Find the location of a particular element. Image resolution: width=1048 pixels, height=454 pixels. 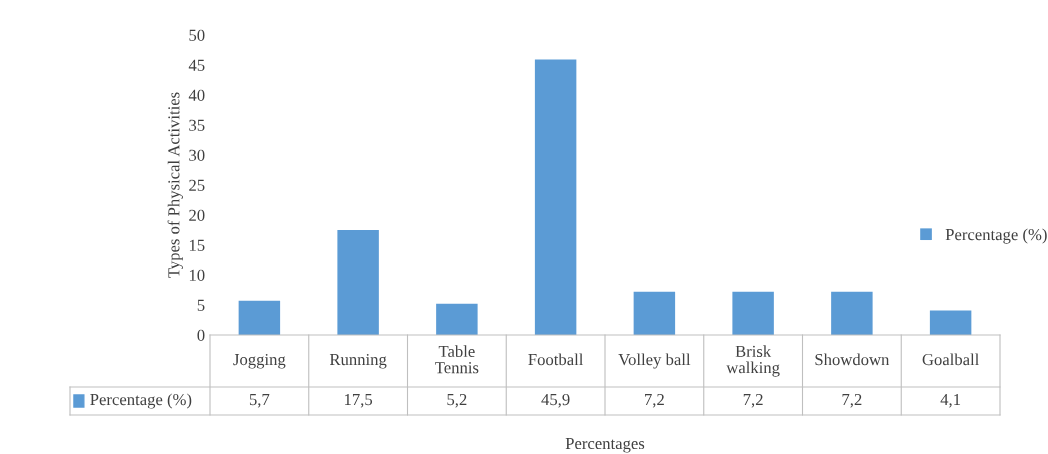

x-tick-label: Brisk walking is located at coordinates (753, 361).